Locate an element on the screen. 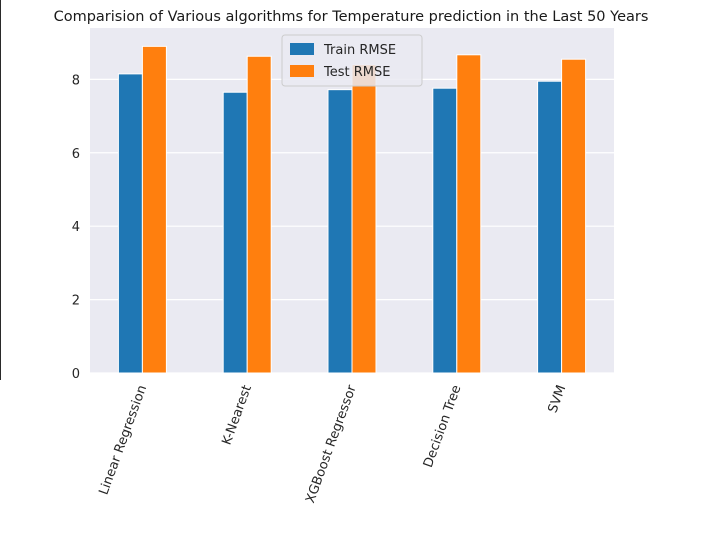  y-tick-label: 6 is located at coordinates (76, 154).